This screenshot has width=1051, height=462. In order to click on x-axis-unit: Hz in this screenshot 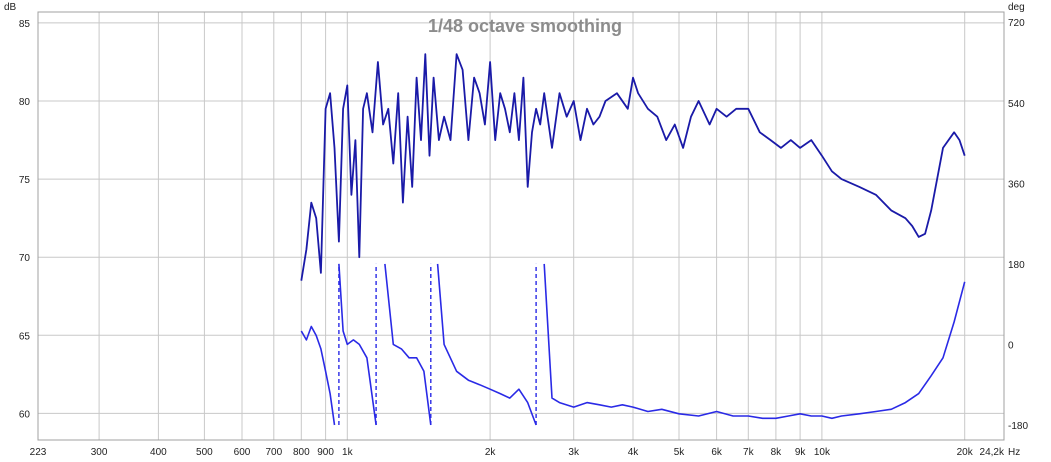, I will do `click(1014, 452)`.